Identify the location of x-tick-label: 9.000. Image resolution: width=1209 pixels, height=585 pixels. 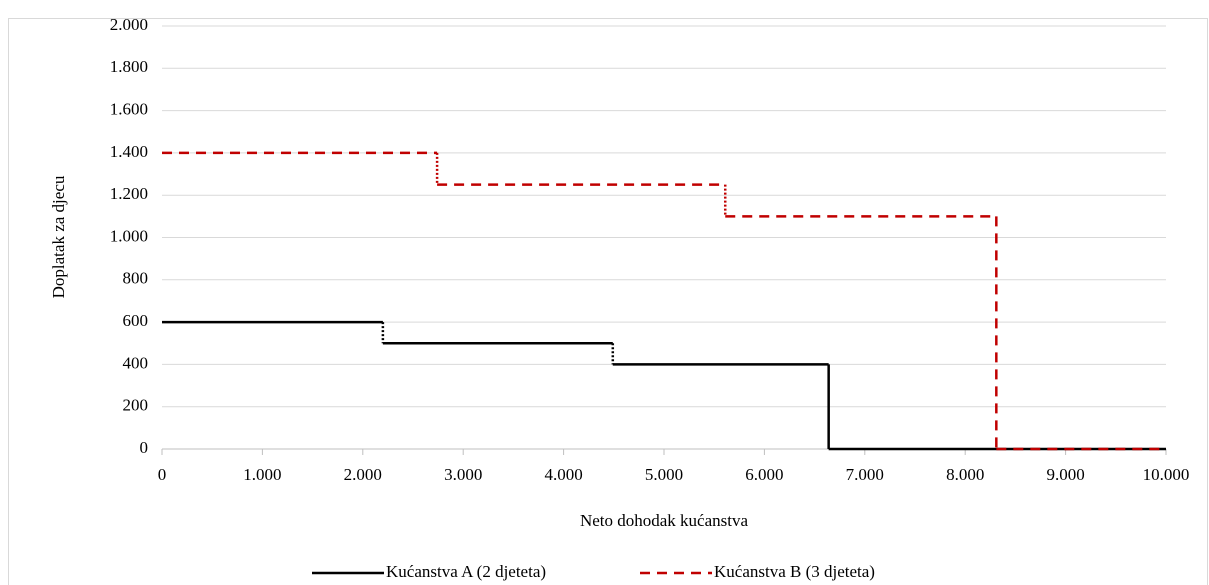
(1065, 474).